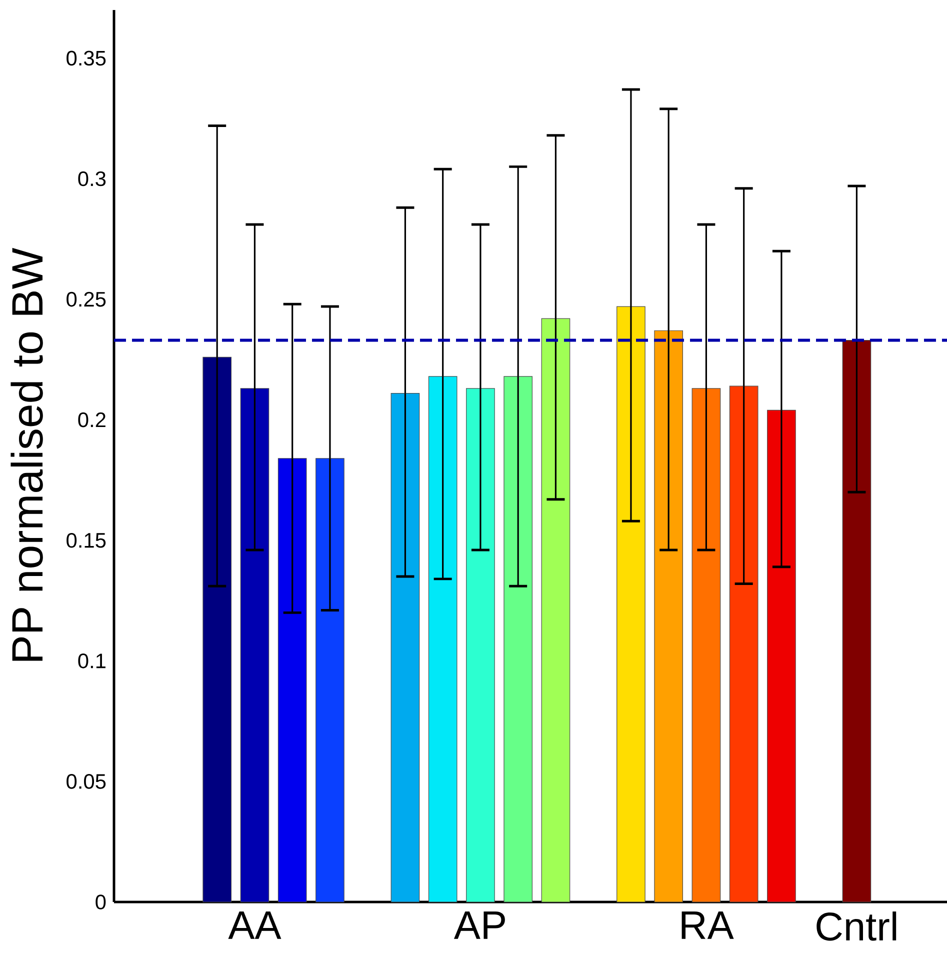 Image resolution: width=947 pixels, height=971 pixels. Describe the element at coordinates (86, 540) in the screenshot. I see `y-tick-label: 0.15` at that location.